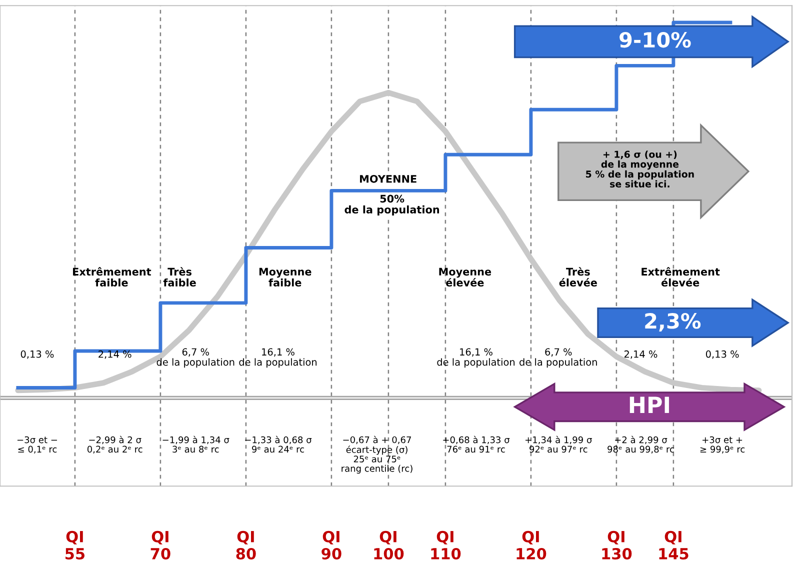  What do you see at coordinates (655, 40) in the screenshot?
I see `annotation: 9-10%` at bounding box center [655, 40].